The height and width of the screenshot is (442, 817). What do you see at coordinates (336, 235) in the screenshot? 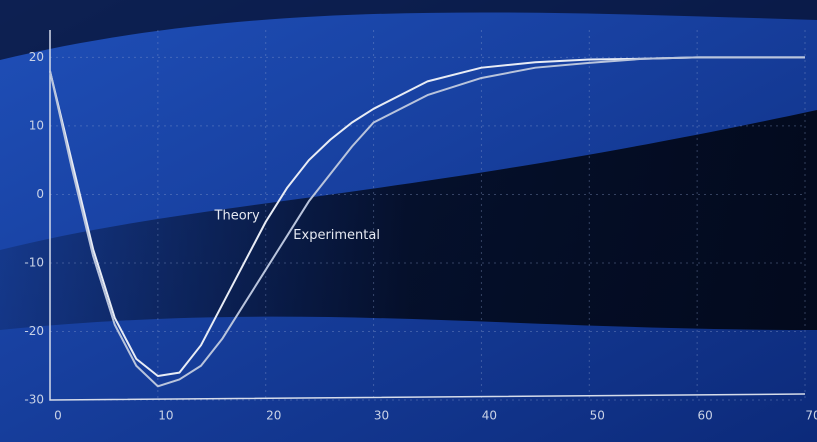
I see `series-label: Experimental` at bounding box center [336, 235].